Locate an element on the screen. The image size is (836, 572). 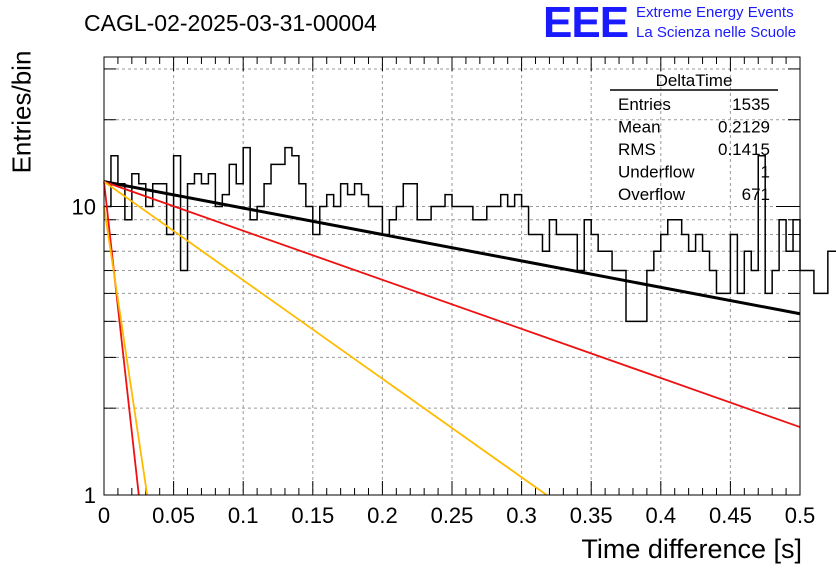
x-tick-label: 0.45 is located at coordinates (730, 515).